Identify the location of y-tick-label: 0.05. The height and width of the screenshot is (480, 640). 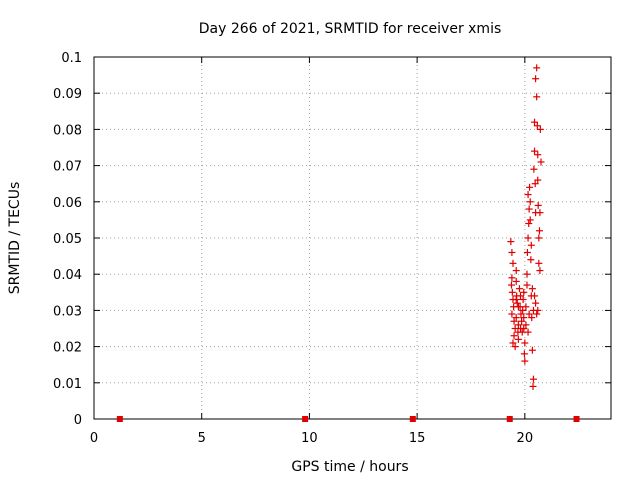
(67, 239).